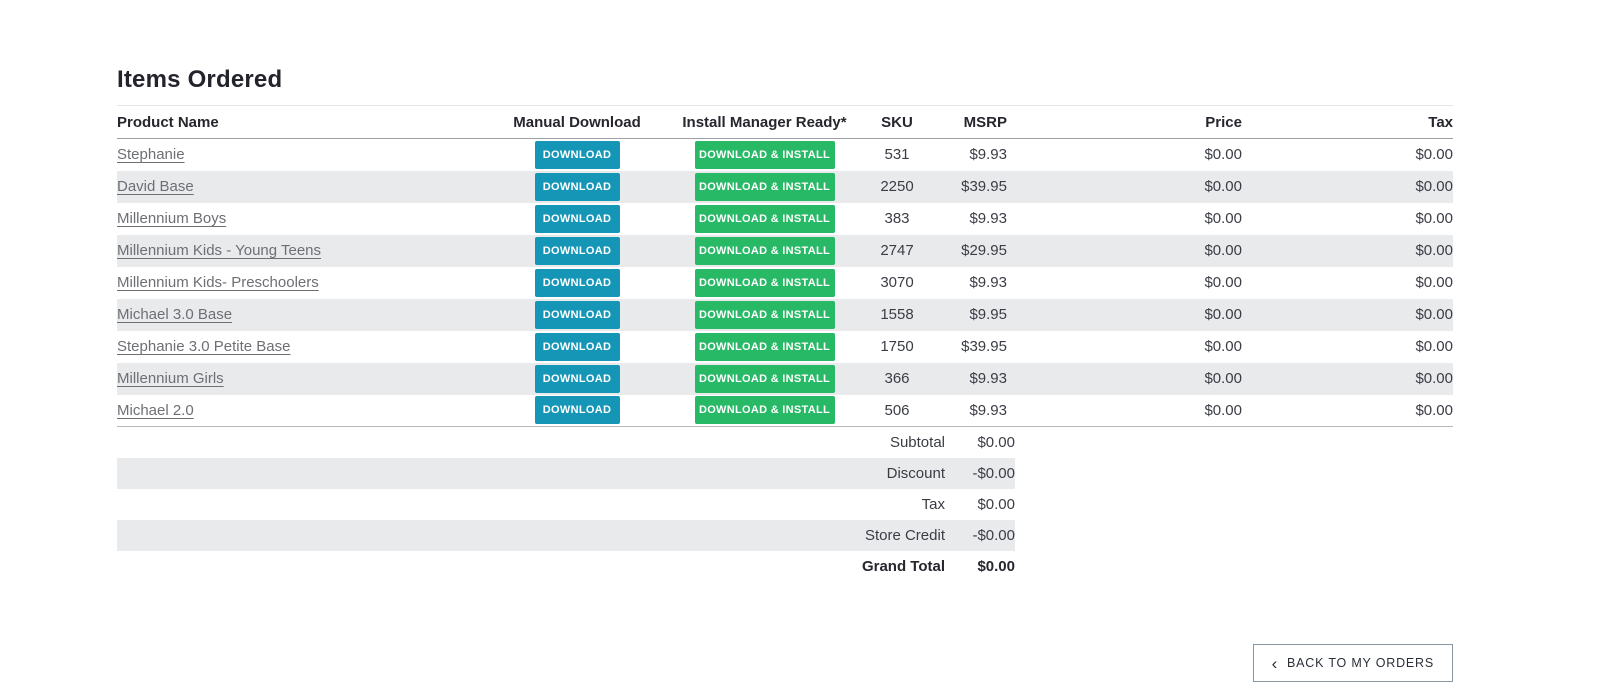 Image resolution: width=1621 pixels, height=689 pixels. I want to click on col-header-manual-download: Manual Download, so click(577, 122).